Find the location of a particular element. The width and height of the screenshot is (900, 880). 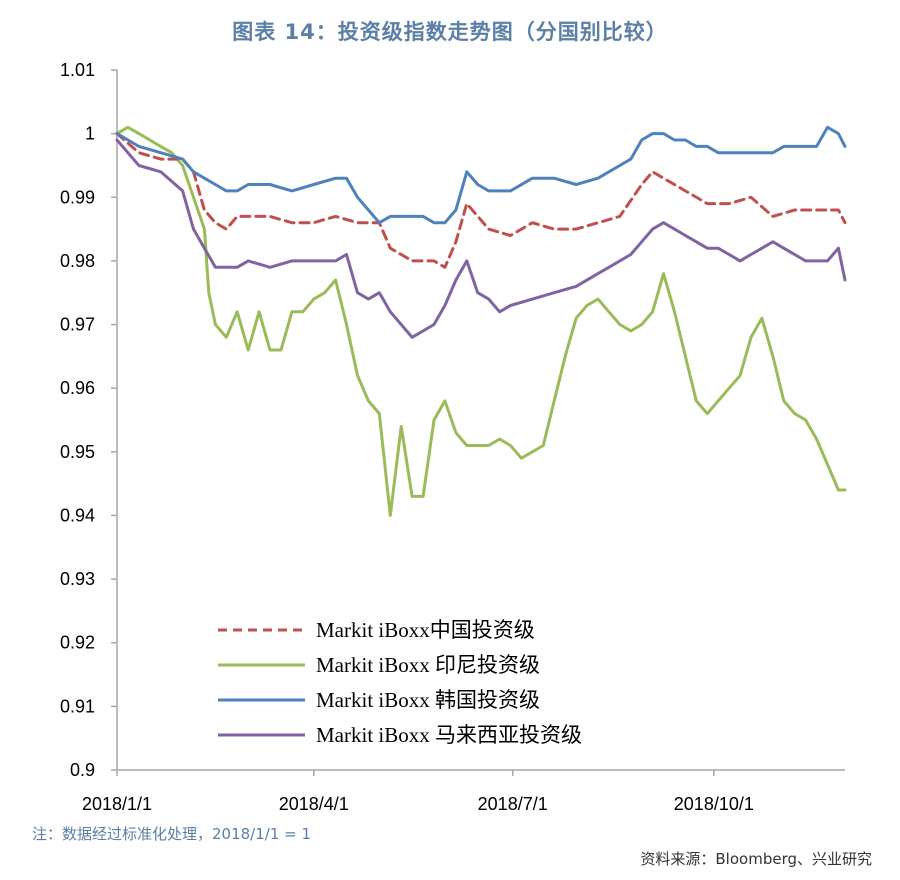

y-tick-label: 0.91 is located at coordinates (77, 706).